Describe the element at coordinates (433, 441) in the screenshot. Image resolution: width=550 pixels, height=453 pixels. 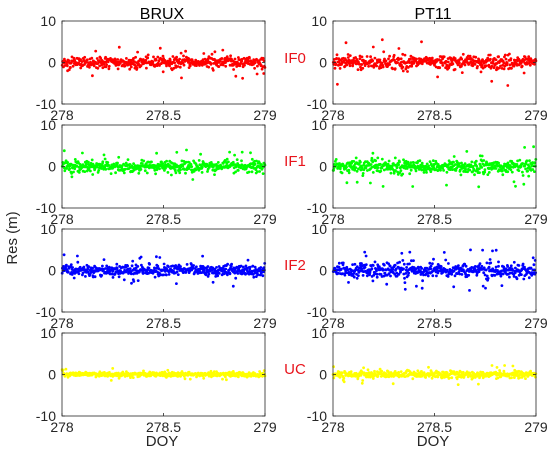
I see `x-axis-label-pt11: DOY` at that location.